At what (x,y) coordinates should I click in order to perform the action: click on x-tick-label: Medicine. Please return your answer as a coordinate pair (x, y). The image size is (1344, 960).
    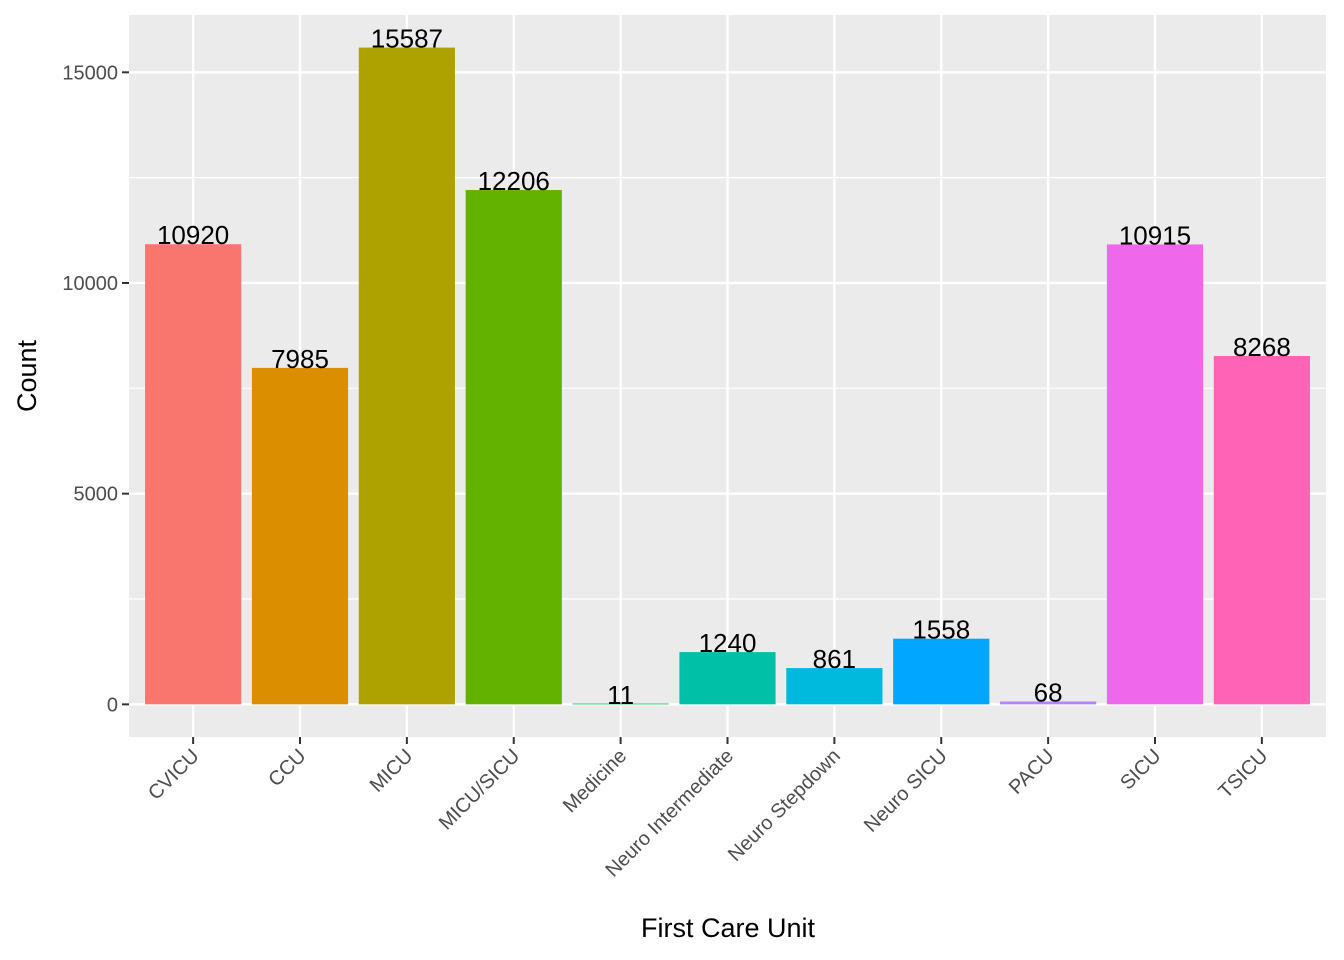
    Looking at the image, I should click on (595, 781).